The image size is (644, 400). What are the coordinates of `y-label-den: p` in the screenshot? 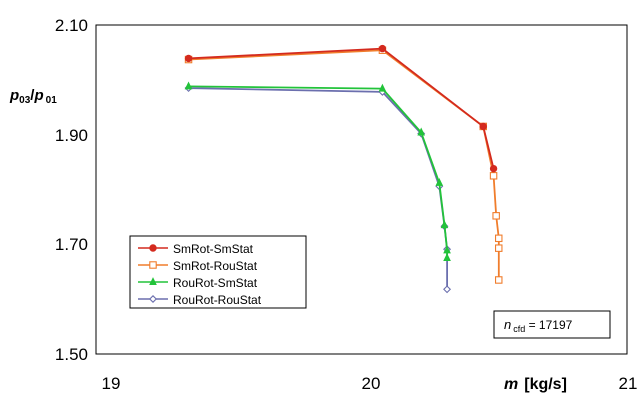 It's located at (38, 95).